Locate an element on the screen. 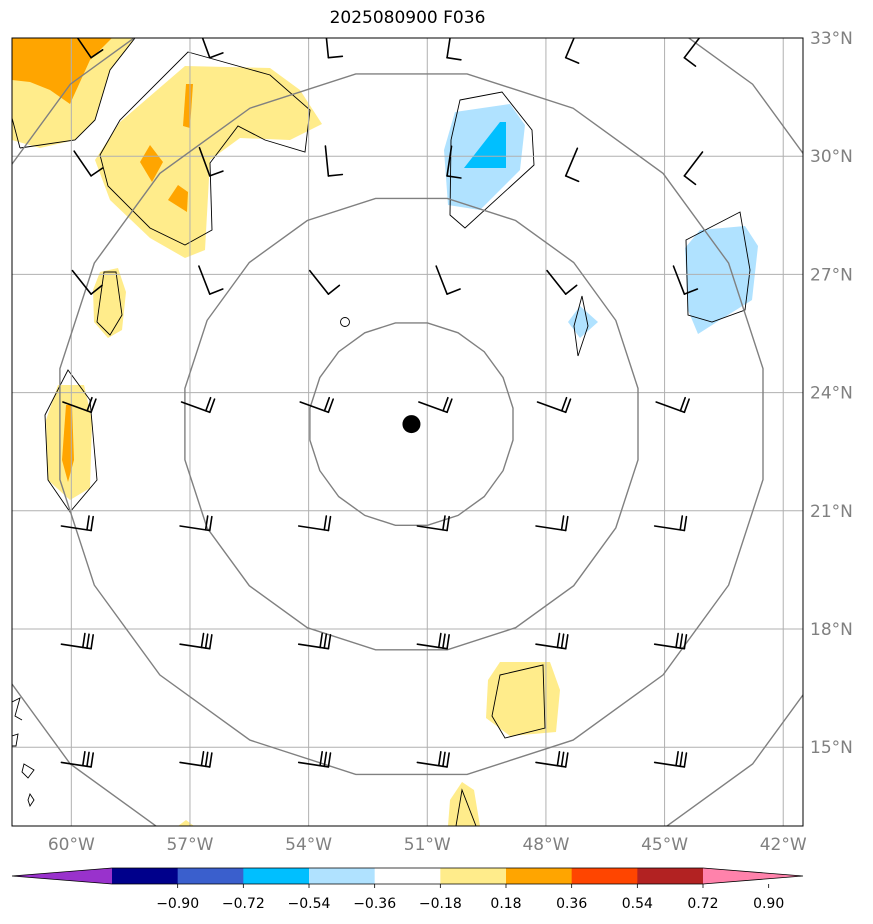  colorbar-outline is located at coordinates (407, 876).